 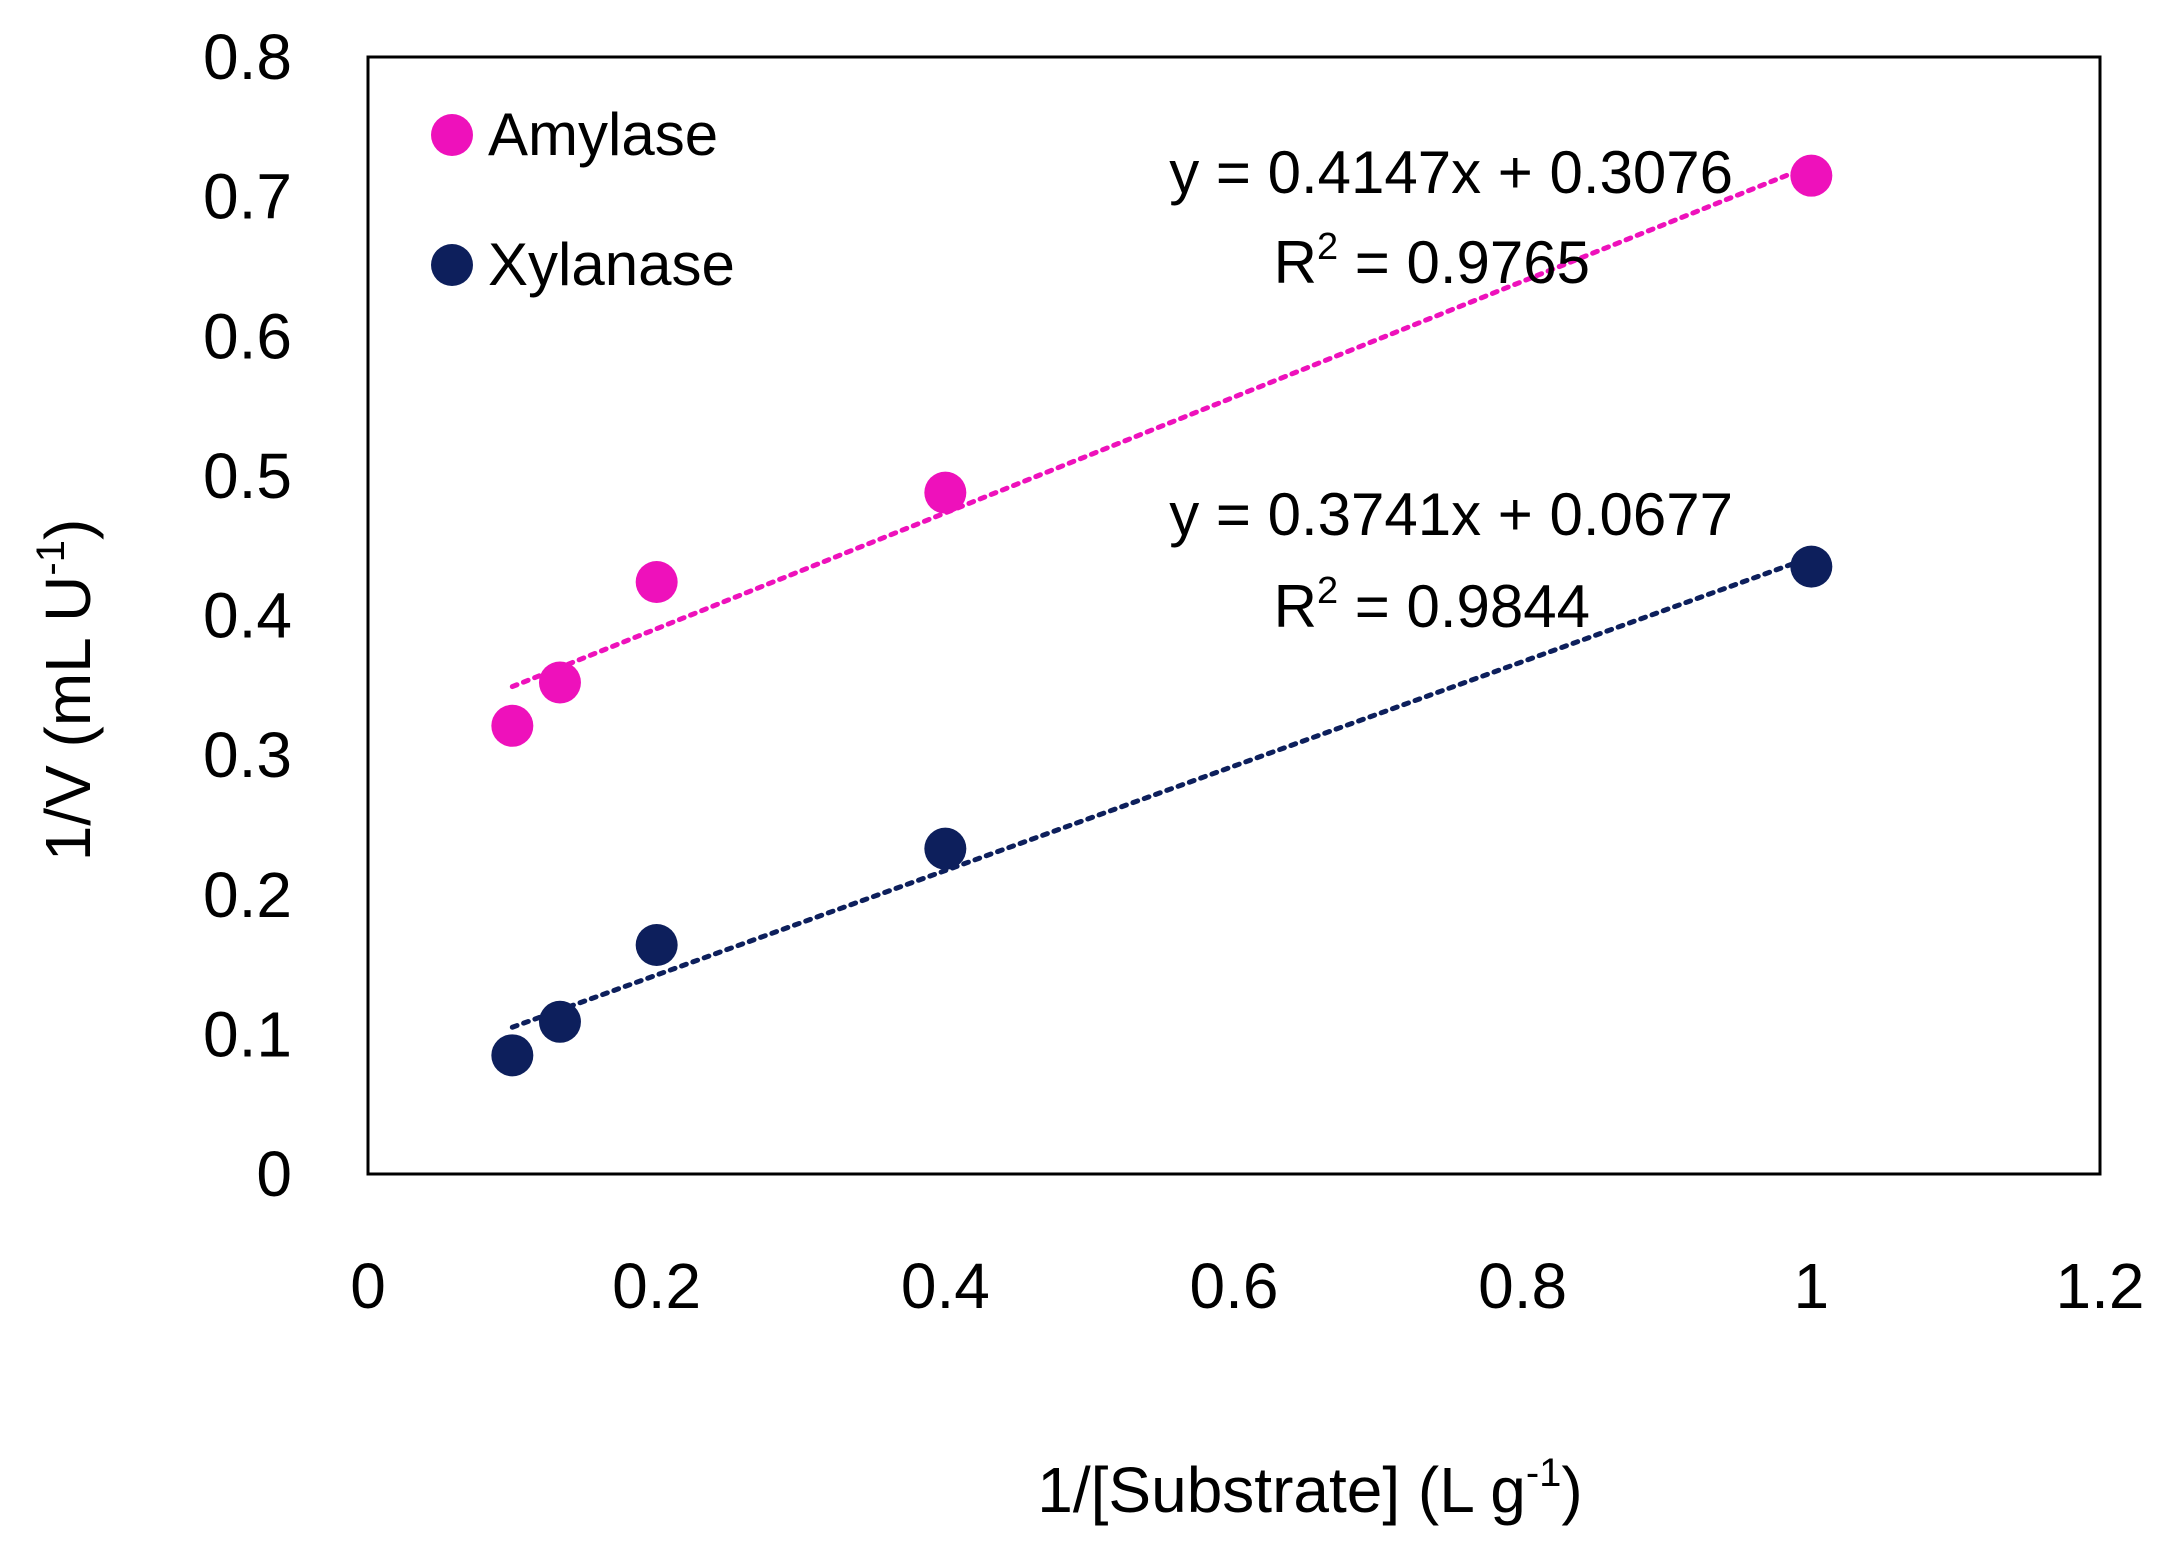 I want to click on legend-label-xylanase: Xylanase, so click(x=611, y=264).